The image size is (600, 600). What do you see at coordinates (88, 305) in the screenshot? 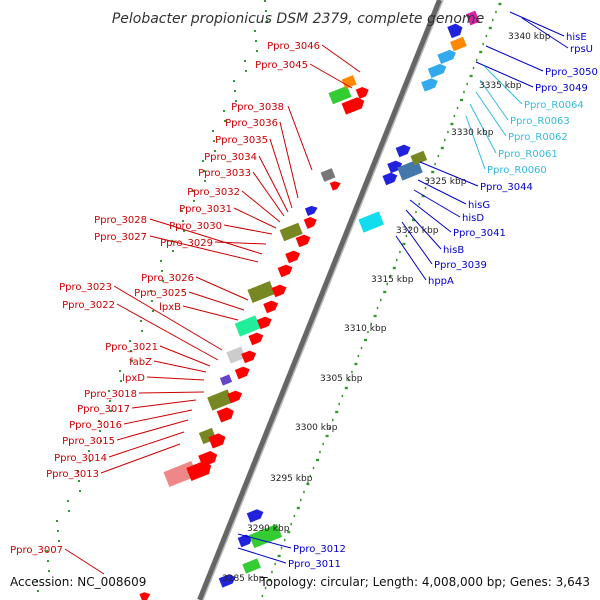
I see `gene-label: Ppro_3022` at bounding box center [88, 305].